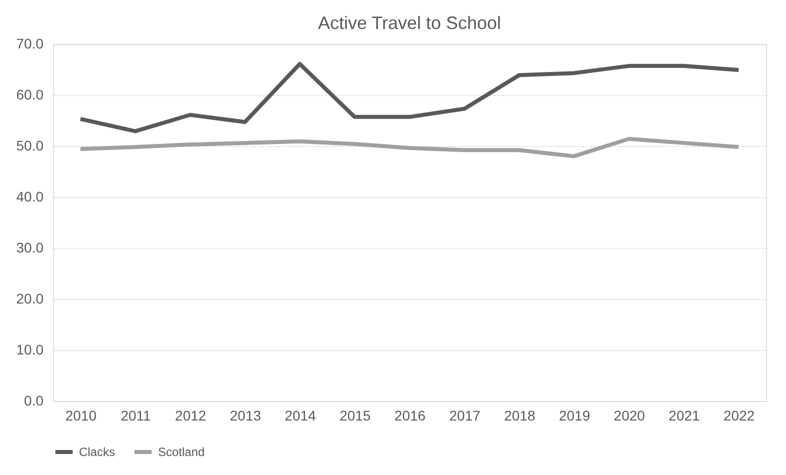 The width and height of the screenshot is (786, 475). I want to click on x-tick-label: 2020, so click(630, 416).